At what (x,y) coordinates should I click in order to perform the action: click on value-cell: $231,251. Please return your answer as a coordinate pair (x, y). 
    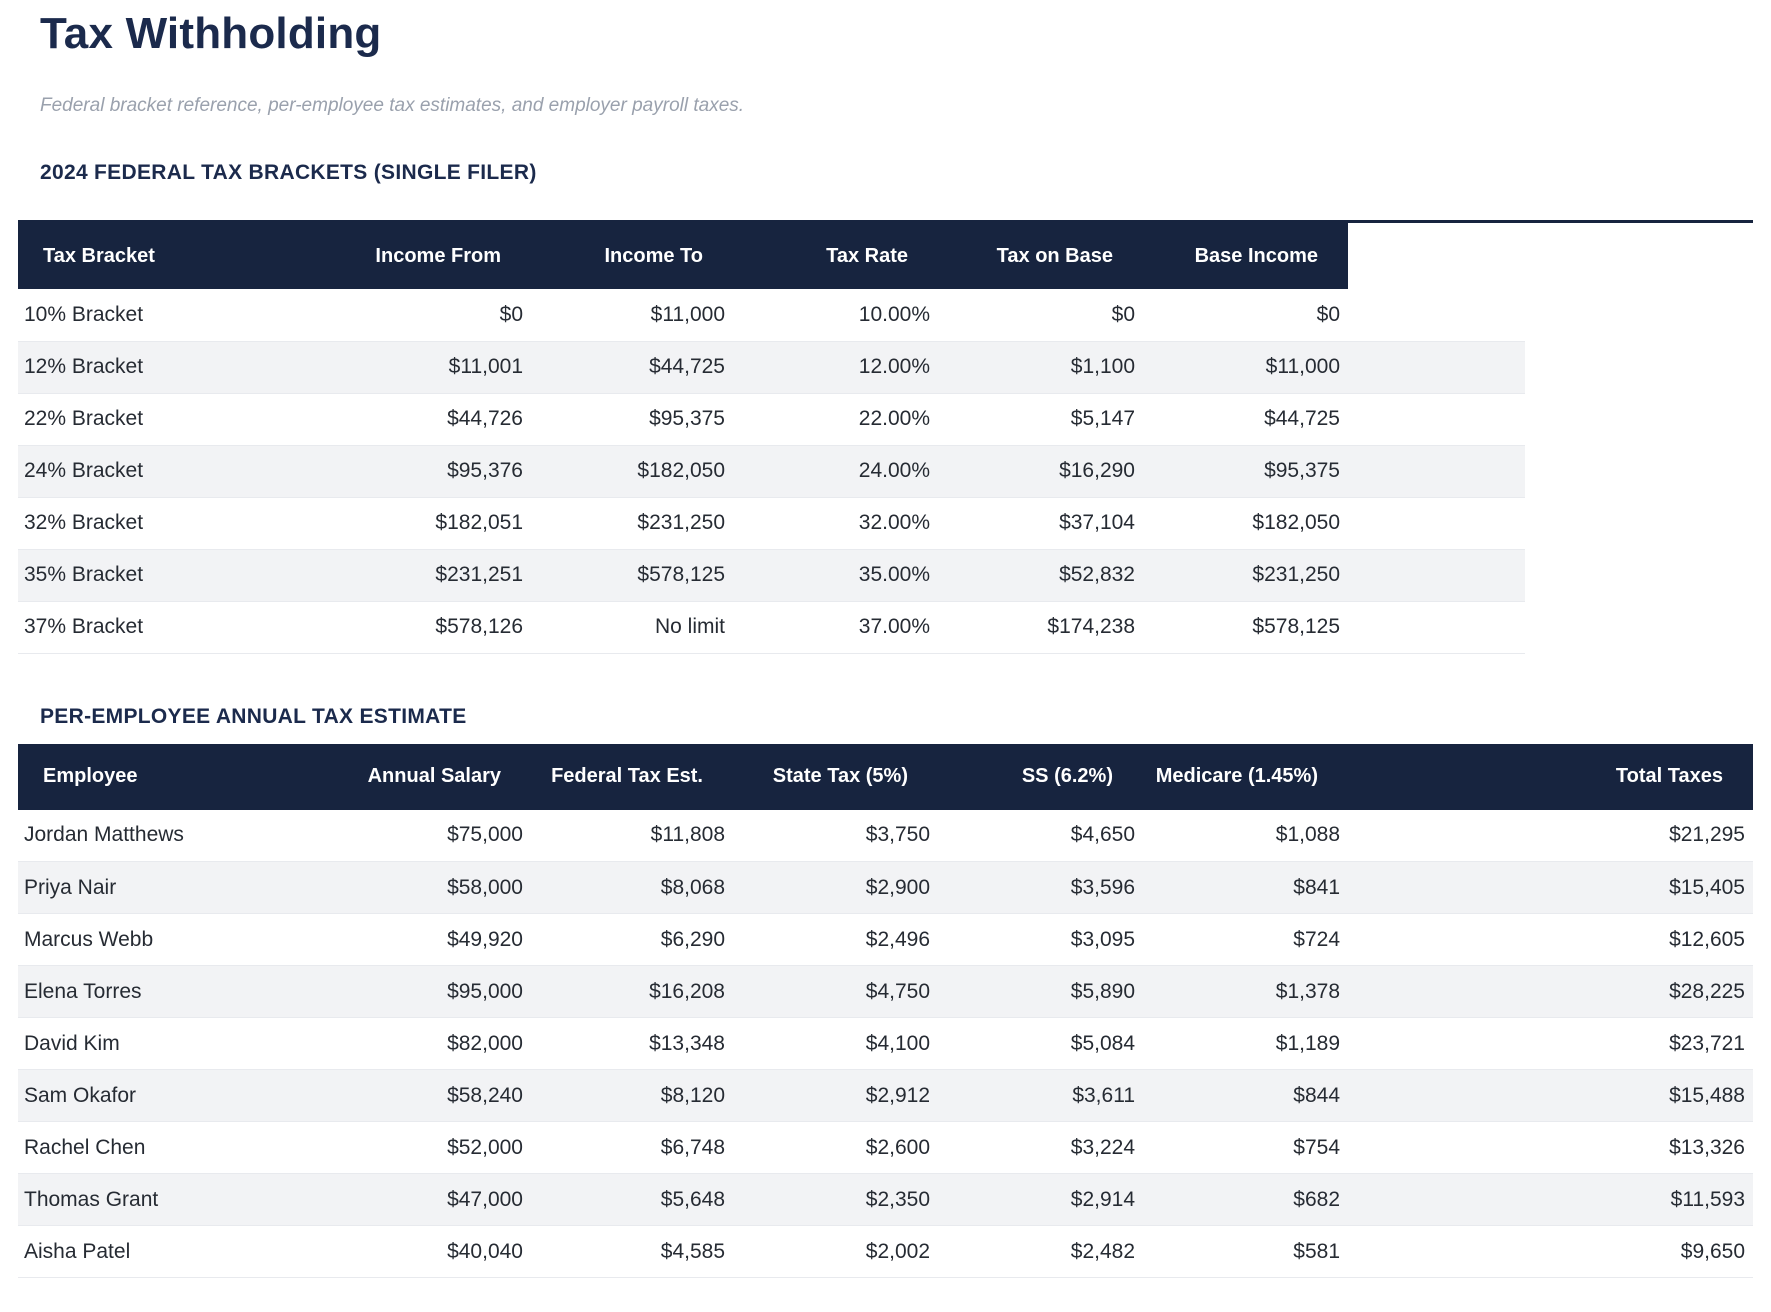
    Looking at the image, I should click on (390, 575).